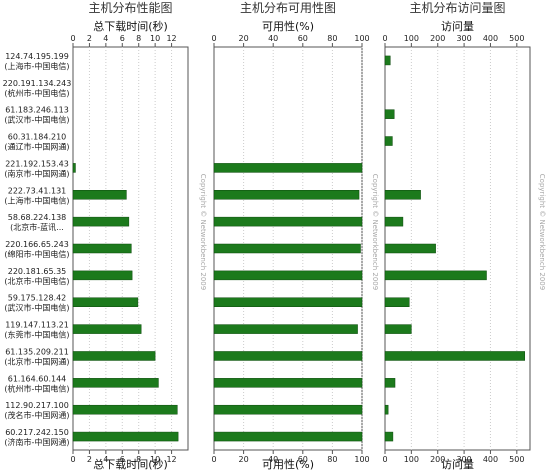  Describe the element at coordinates (37, 325) in the screenshot. I see `host-ip-label: 119.147.113.21` at that location.